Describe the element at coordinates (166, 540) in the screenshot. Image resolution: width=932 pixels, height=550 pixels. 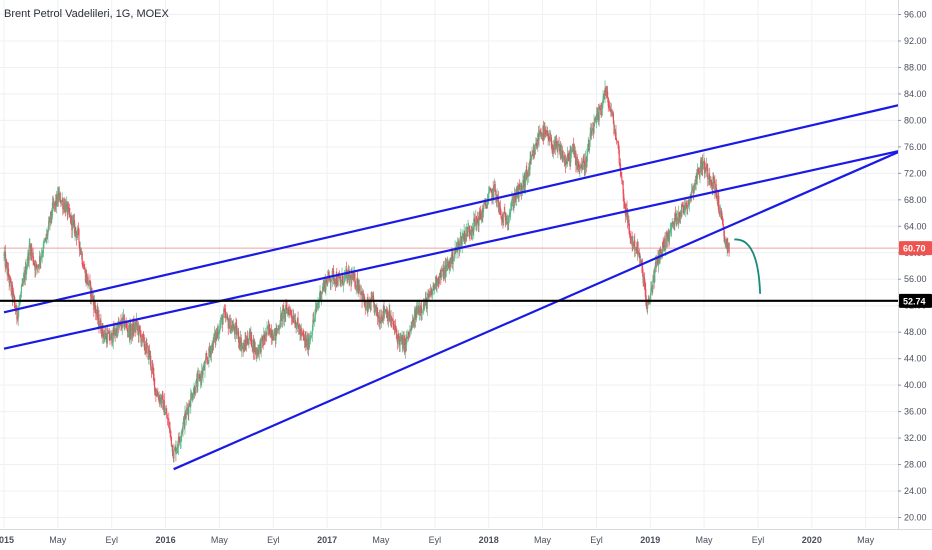
I see `x-tick-label: 2016` at that location.